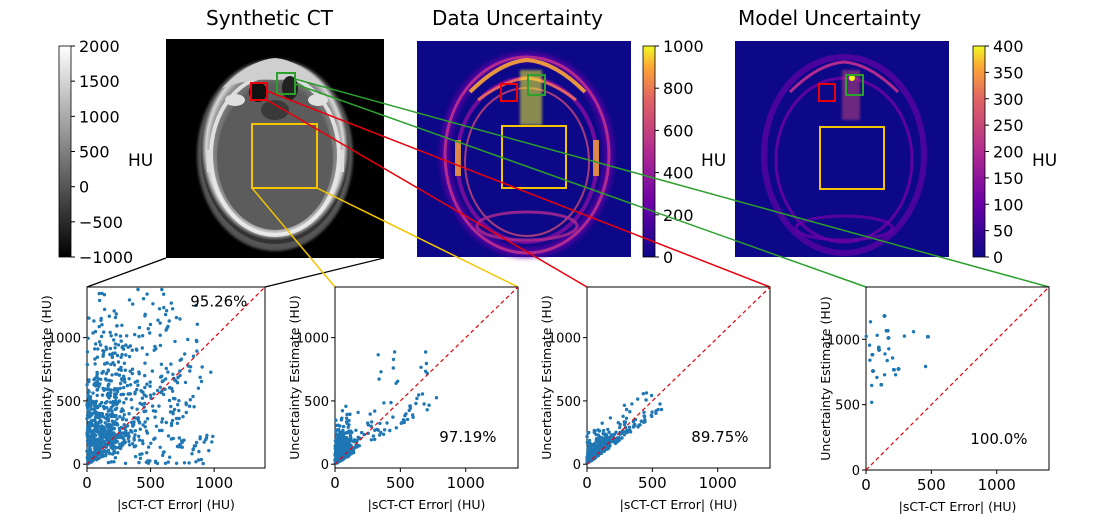  I want to click on roi-box-brain, so click(852, 158).